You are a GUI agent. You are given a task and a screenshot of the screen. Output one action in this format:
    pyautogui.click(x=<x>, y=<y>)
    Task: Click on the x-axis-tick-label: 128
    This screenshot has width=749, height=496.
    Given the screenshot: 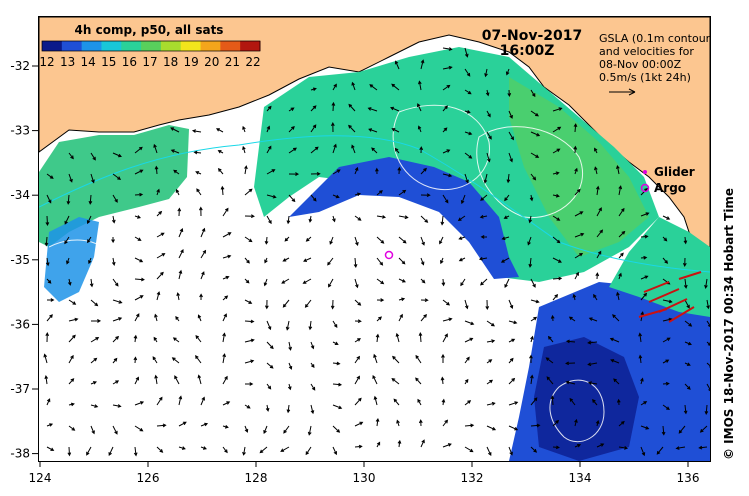 What is the action you would take?
    pyautogui.click(x=256, y=478)
    